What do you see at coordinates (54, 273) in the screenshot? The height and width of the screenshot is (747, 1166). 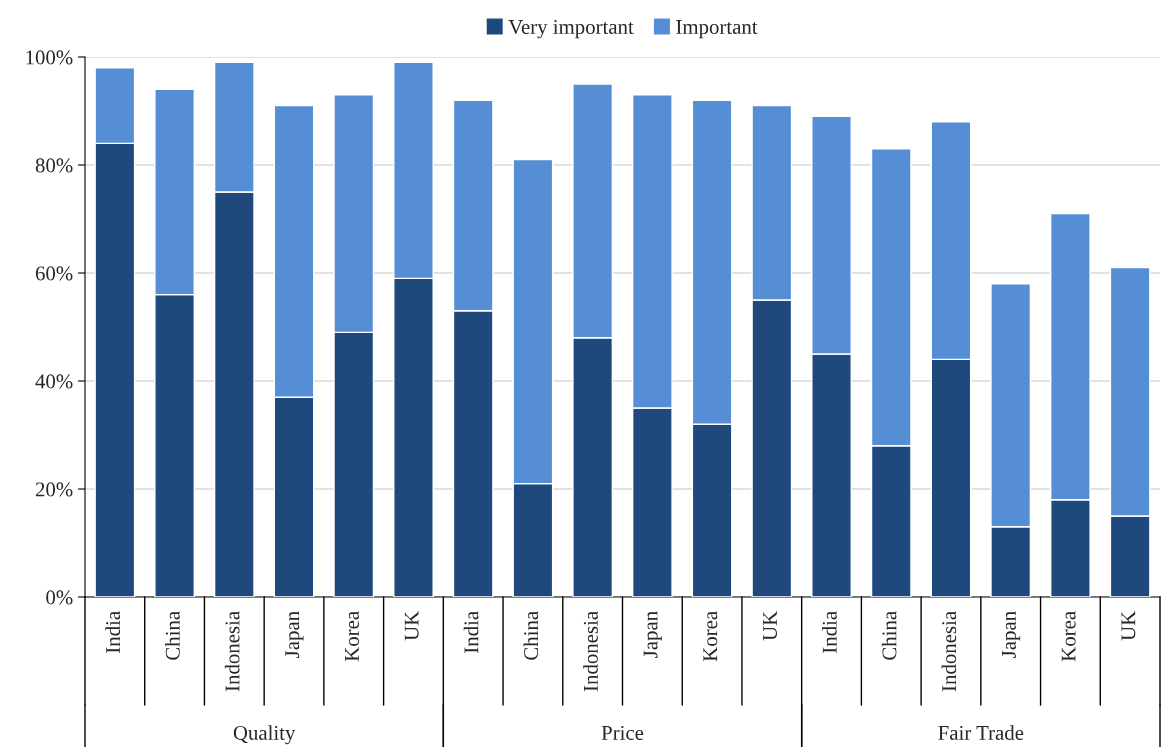 I see `y-tick-label: 60%` at bounding box center [54, 273].